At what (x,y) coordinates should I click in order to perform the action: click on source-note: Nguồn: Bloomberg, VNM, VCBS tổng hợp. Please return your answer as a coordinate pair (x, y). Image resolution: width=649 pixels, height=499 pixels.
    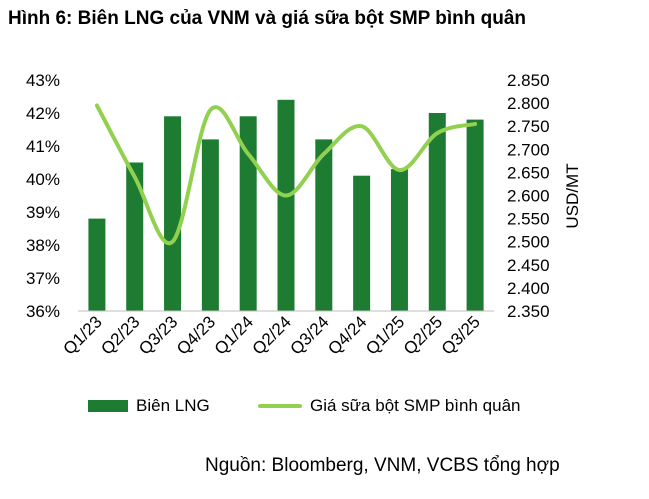
    Looking at the image, I should click on (382, 465).